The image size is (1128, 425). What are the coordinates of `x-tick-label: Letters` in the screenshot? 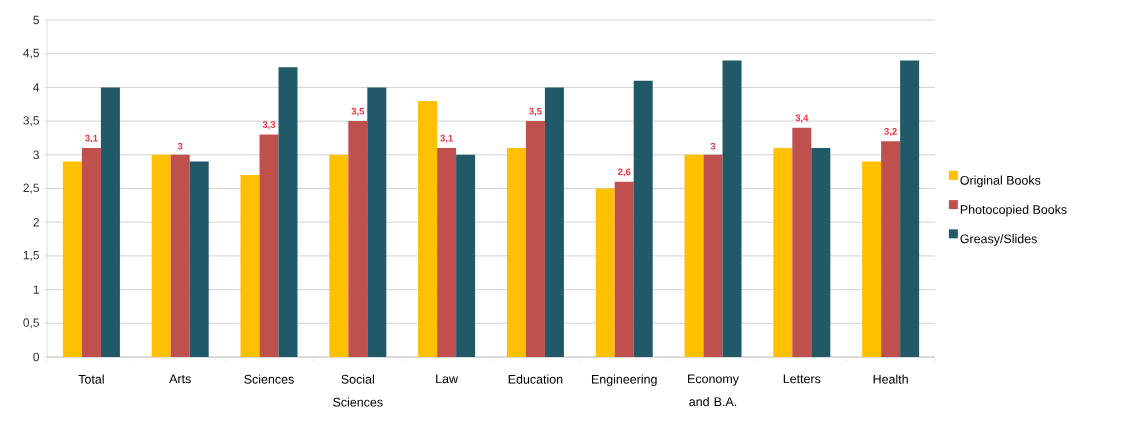 It's located at (802, 379).